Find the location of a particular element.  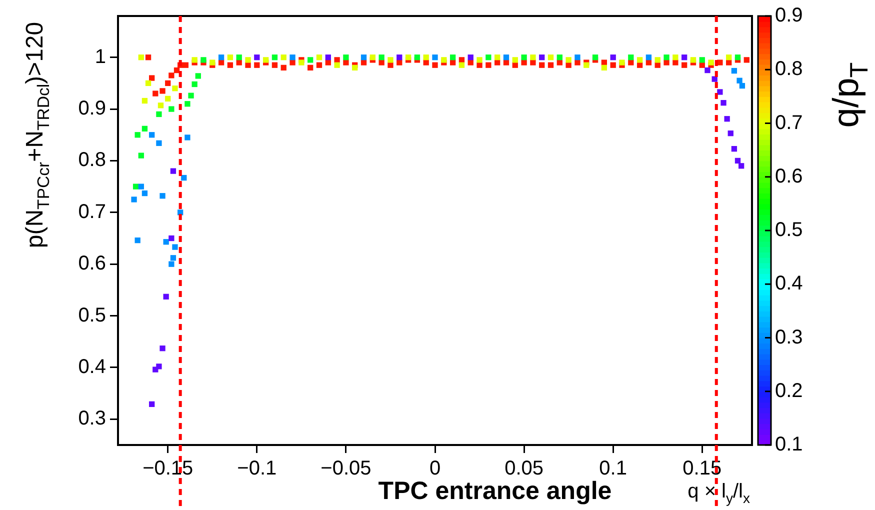

x-tick-label: −0.15 is located at coordinates (168, 469).